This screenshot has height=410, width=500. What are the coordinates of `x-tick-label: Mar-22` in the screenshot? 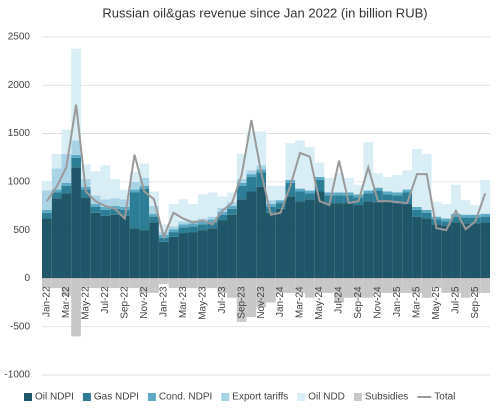 It's located at (66, 302).